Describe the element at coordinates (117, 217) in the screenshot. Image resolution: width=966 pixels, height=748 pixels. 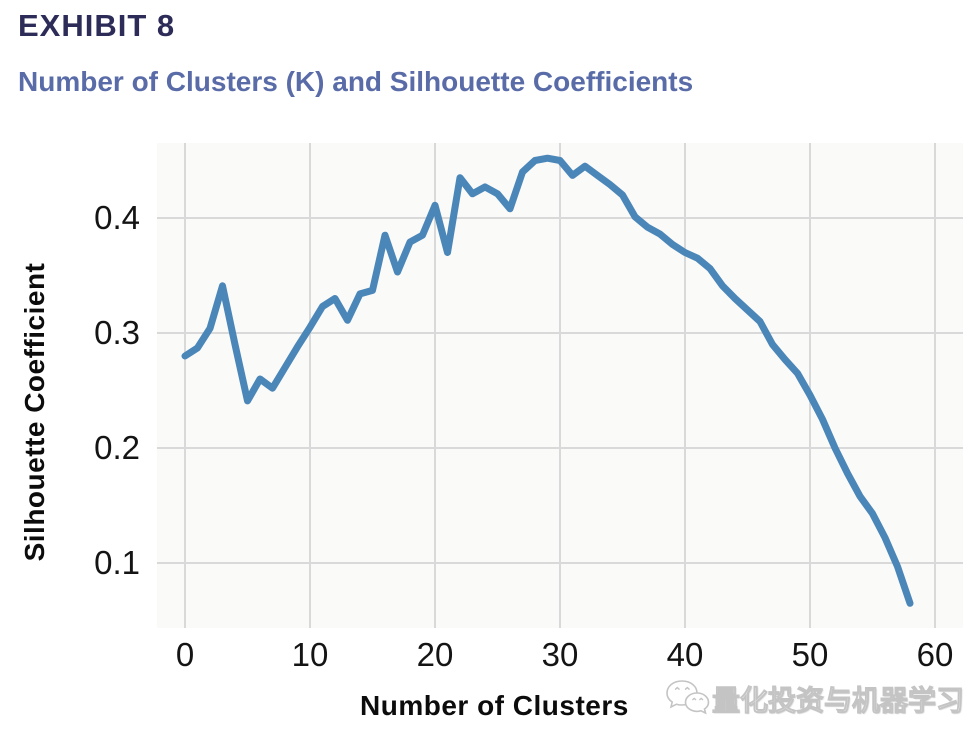
I see `y-tick-label: 0.4` at that location.